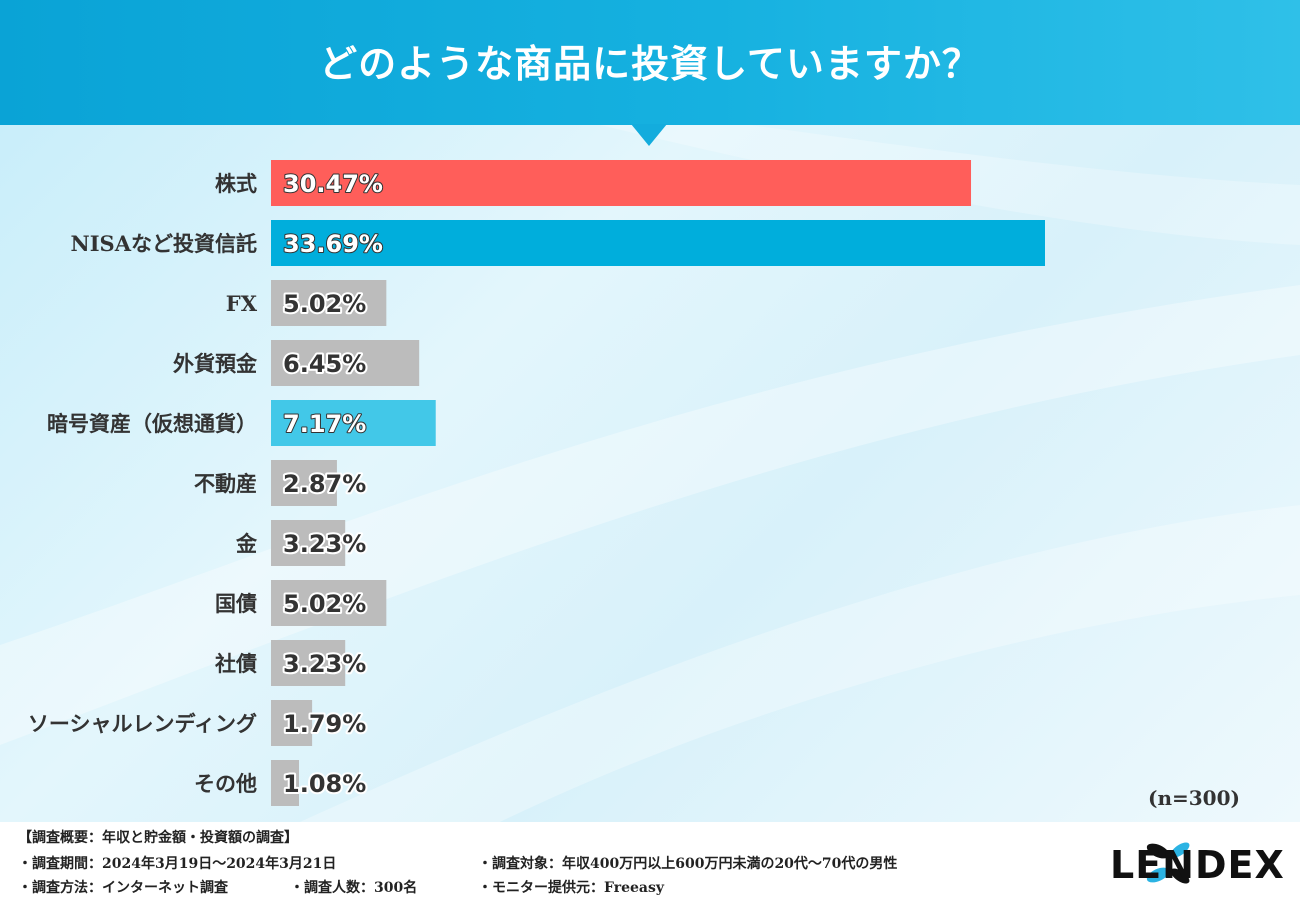 The height and width of the screenshot is (900, 1300). I want to click on value-label: 6.45%, so click(324, 364).